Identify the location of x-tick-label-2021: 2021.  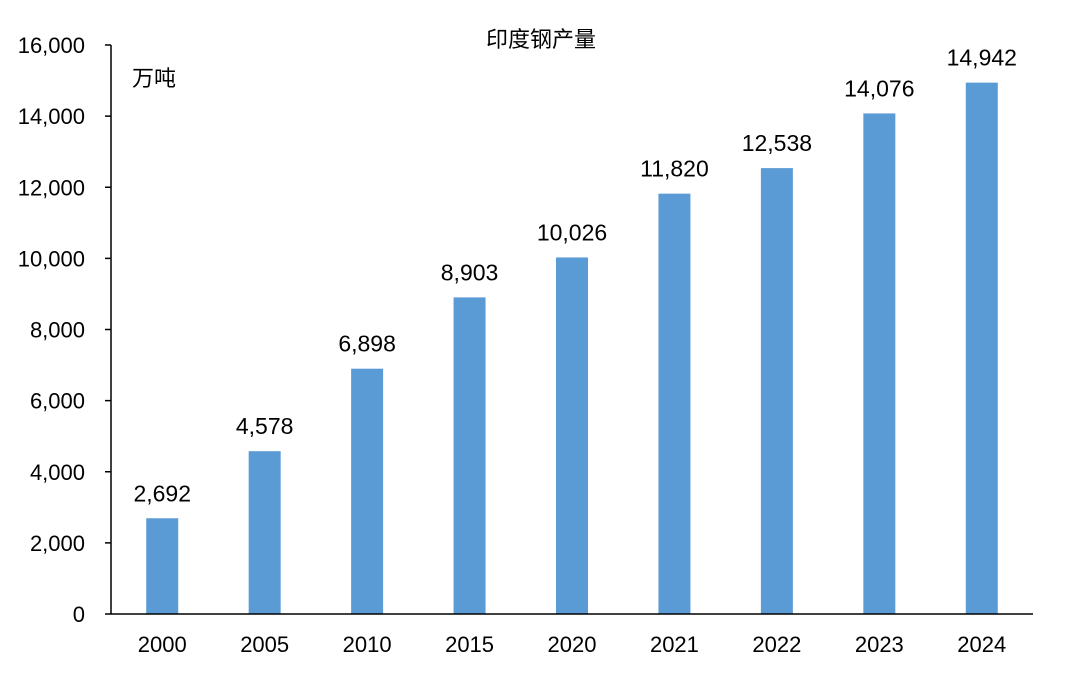
(674, 644).